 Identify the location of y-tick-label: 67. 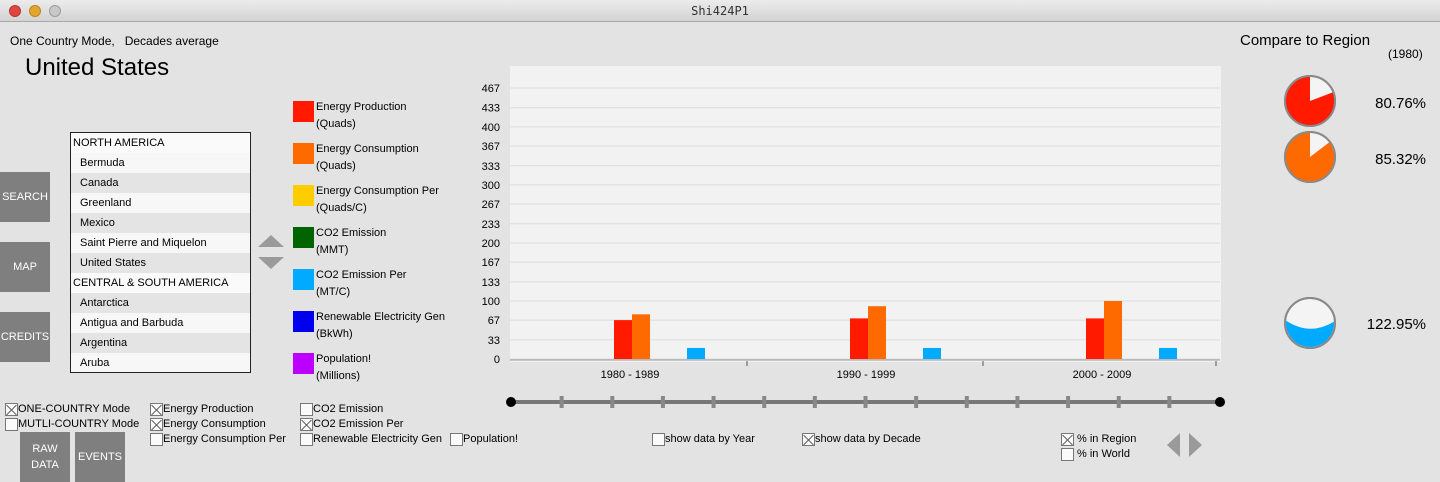
(494, 321).